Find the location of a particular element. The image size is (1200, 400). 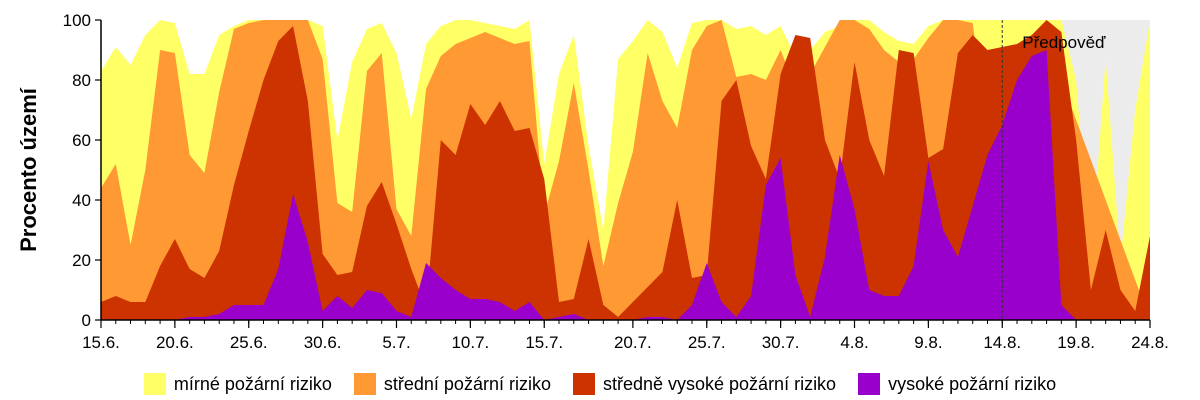

legend-item-4: vysoké požární riziko is located at coordinates (957, 384).